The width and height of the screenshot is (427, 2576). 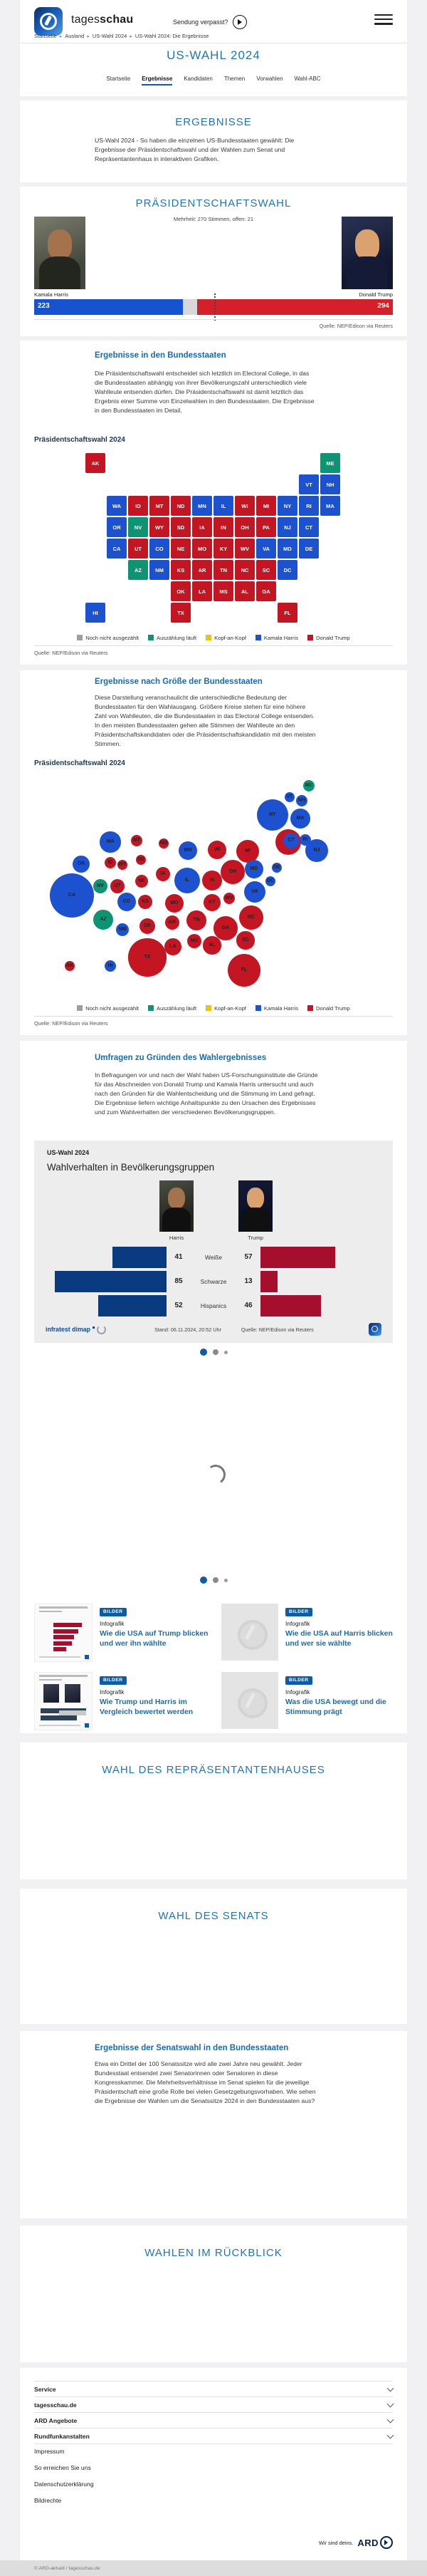 I want to click on bubble-state-IA: IA, so click(x=163, y=874).